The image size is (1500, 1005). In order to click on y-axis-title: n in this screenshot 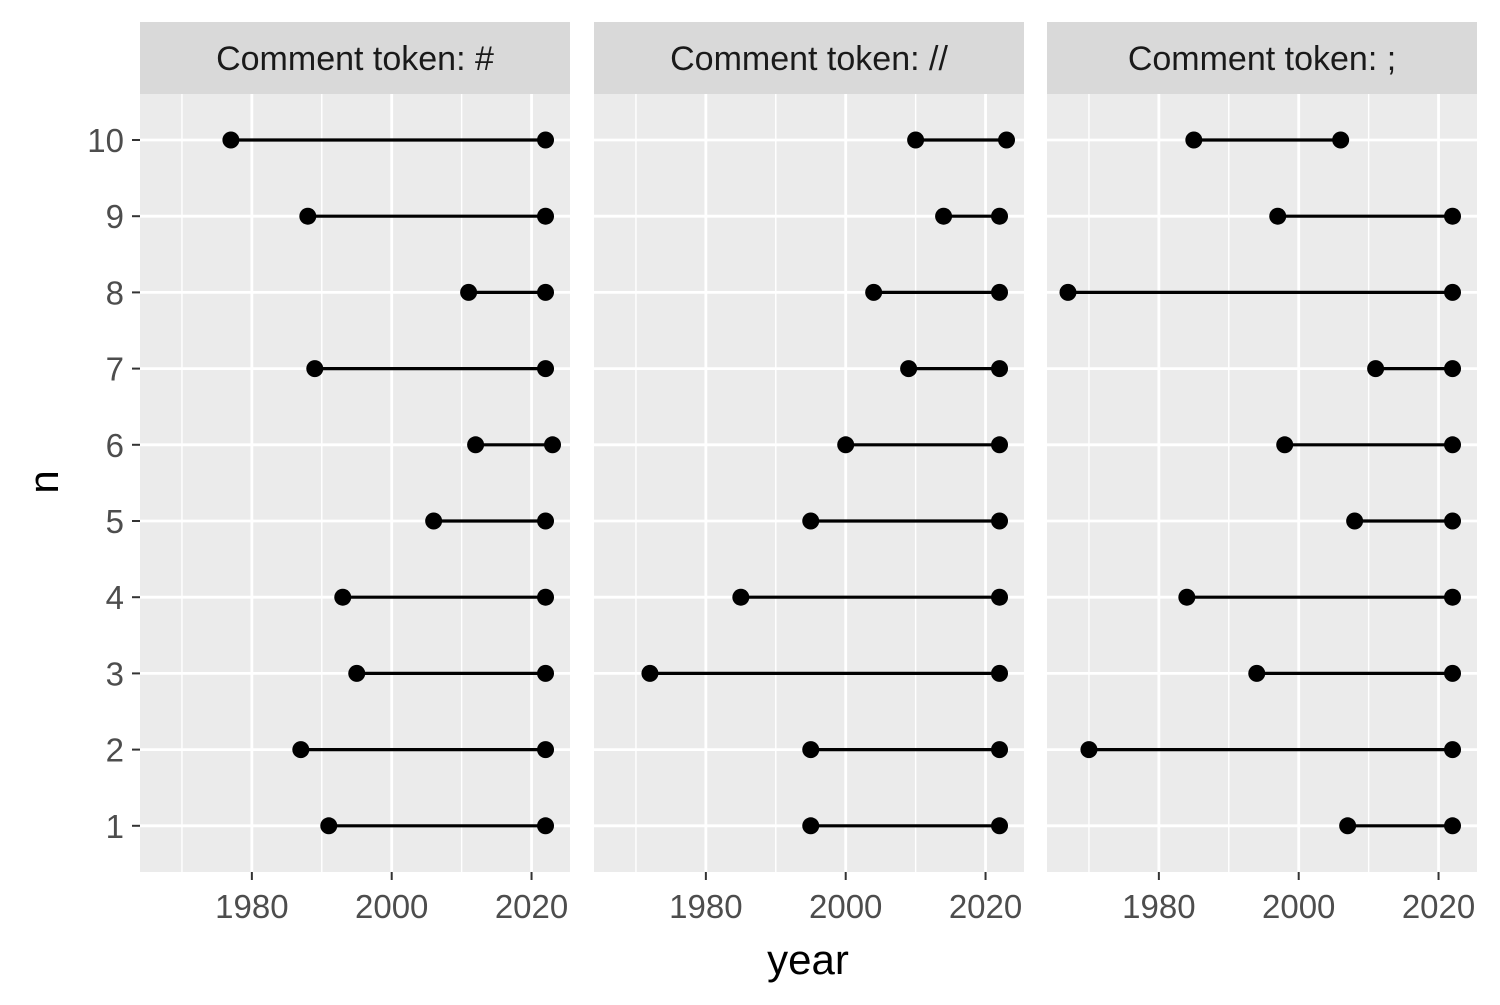, I will do `click(43, 481)`.